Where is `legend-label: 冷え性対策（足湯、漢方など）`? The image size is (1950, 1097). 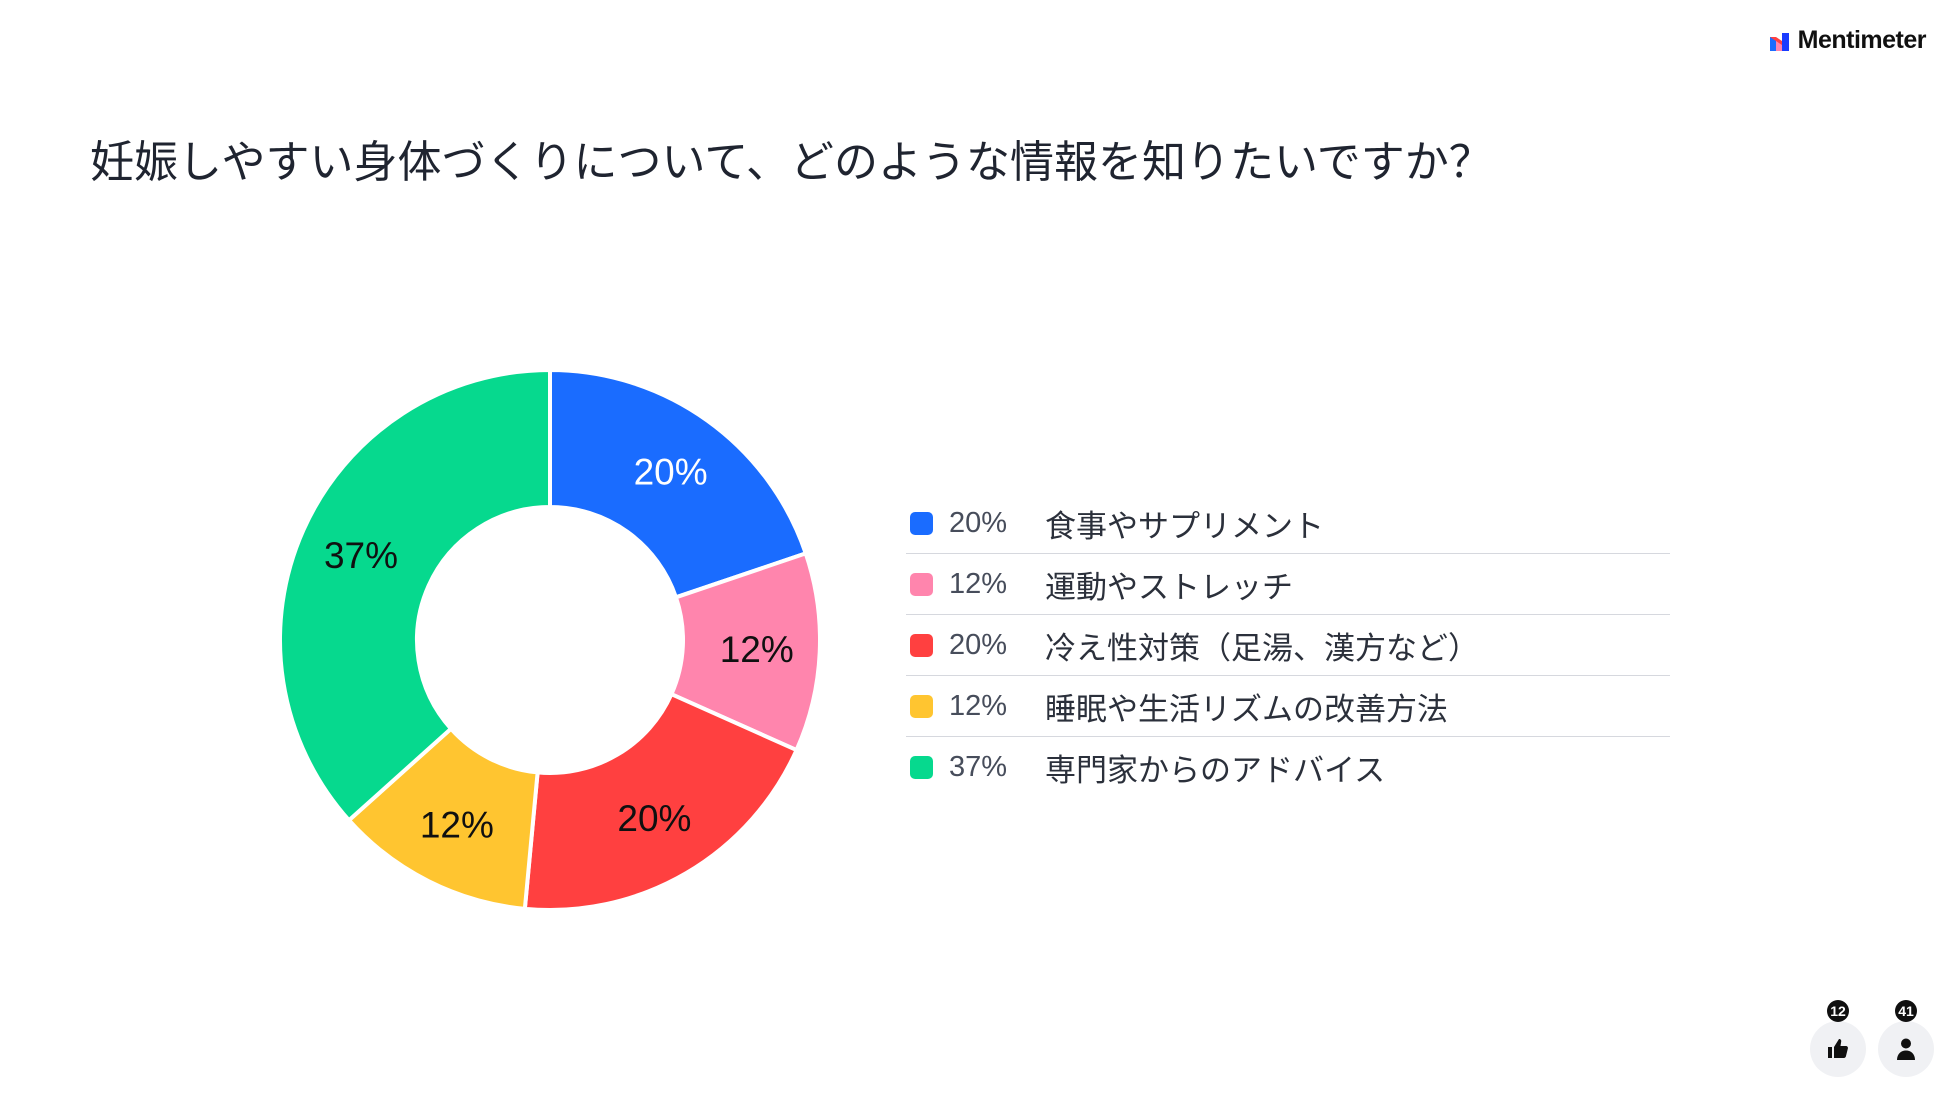
legend-label: 冷え性対策（足湯、漢方など） is located at coordinates (1262, 648).